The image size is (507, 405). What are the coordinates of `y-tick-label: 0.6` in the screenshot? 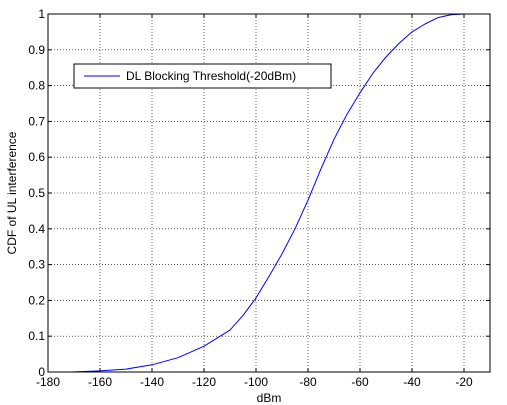 It's located at (36, 157).